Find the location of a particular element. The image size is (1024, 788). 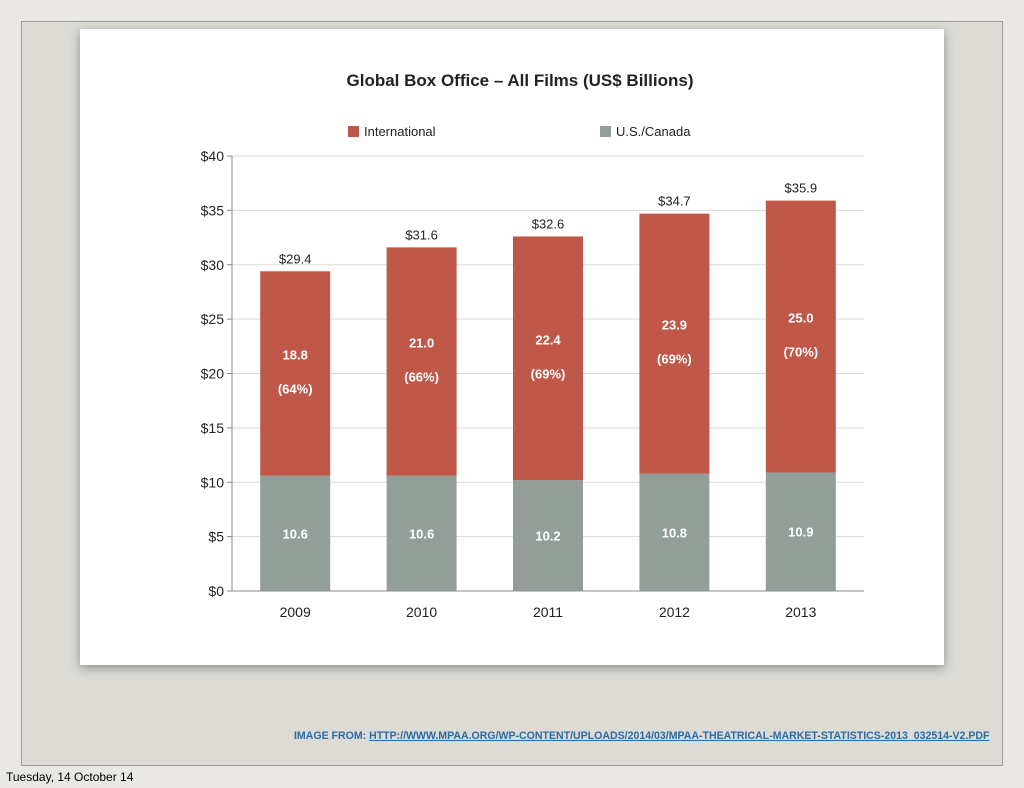

y-tick-label: $35 is located at coordinates (213, 210).